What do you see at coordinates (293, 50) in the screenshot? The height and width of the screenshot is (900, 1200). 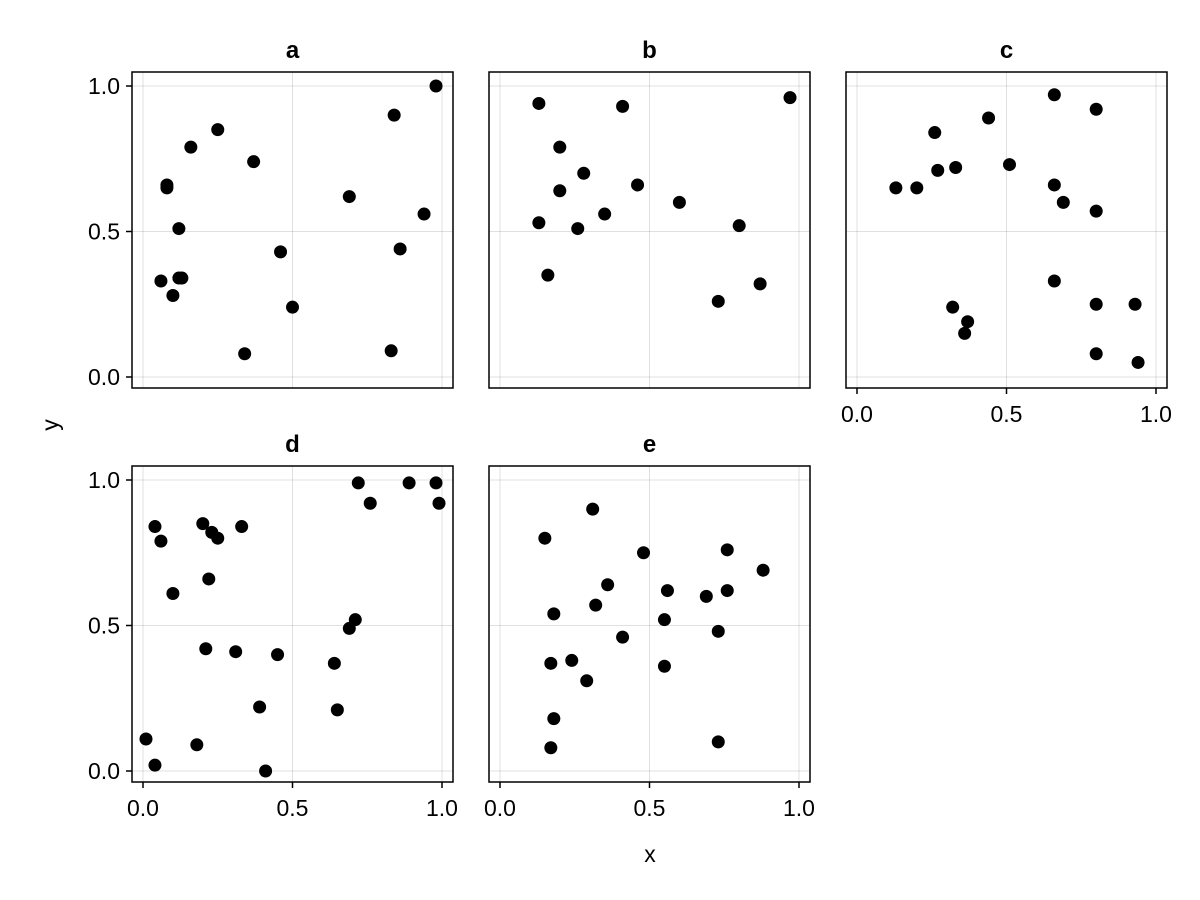 I see `panel-title: a` at bounding box center [293, 50].